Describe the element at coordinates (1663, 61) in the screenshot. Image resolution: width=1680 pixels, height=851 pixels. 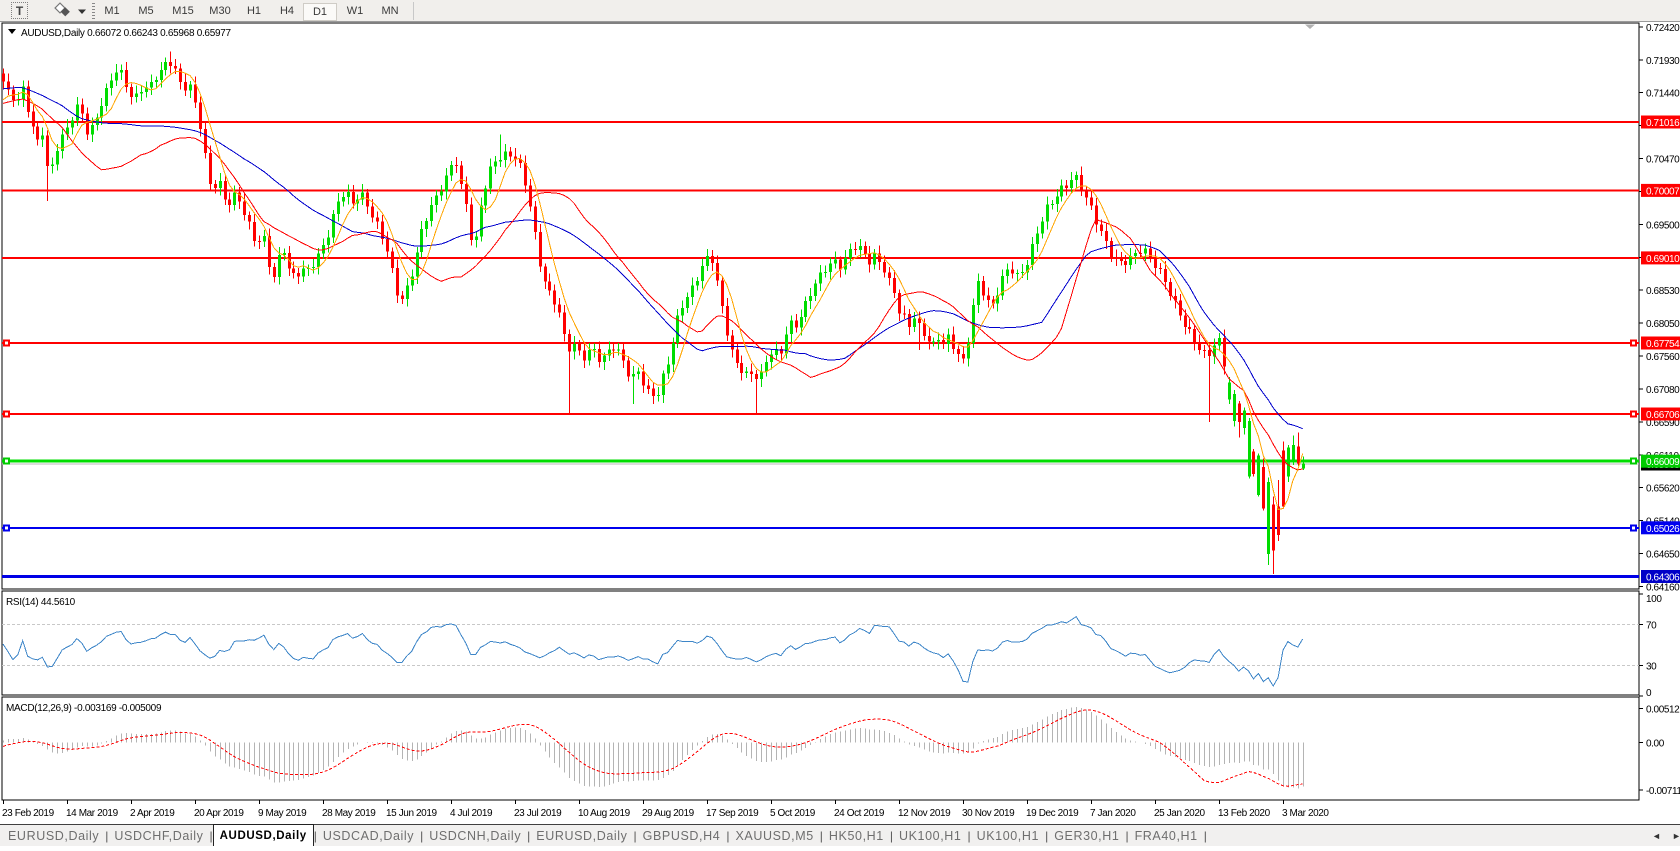
I see `svg-text: 0.71930` at that location.